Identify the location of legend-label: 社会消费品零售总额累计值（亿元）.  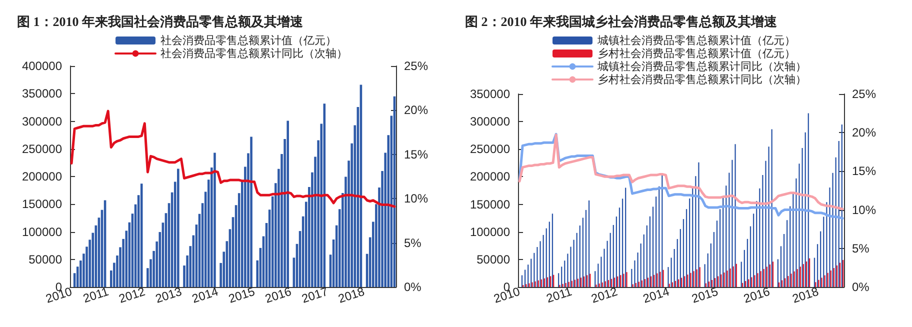
(248, 40).